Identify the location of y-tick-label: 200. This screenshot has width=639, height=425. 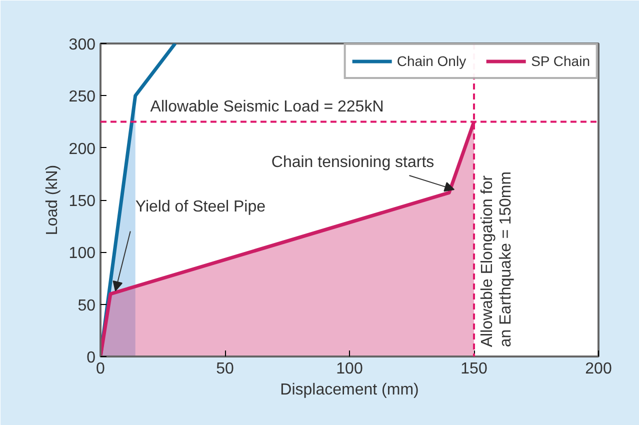
(82, 149).